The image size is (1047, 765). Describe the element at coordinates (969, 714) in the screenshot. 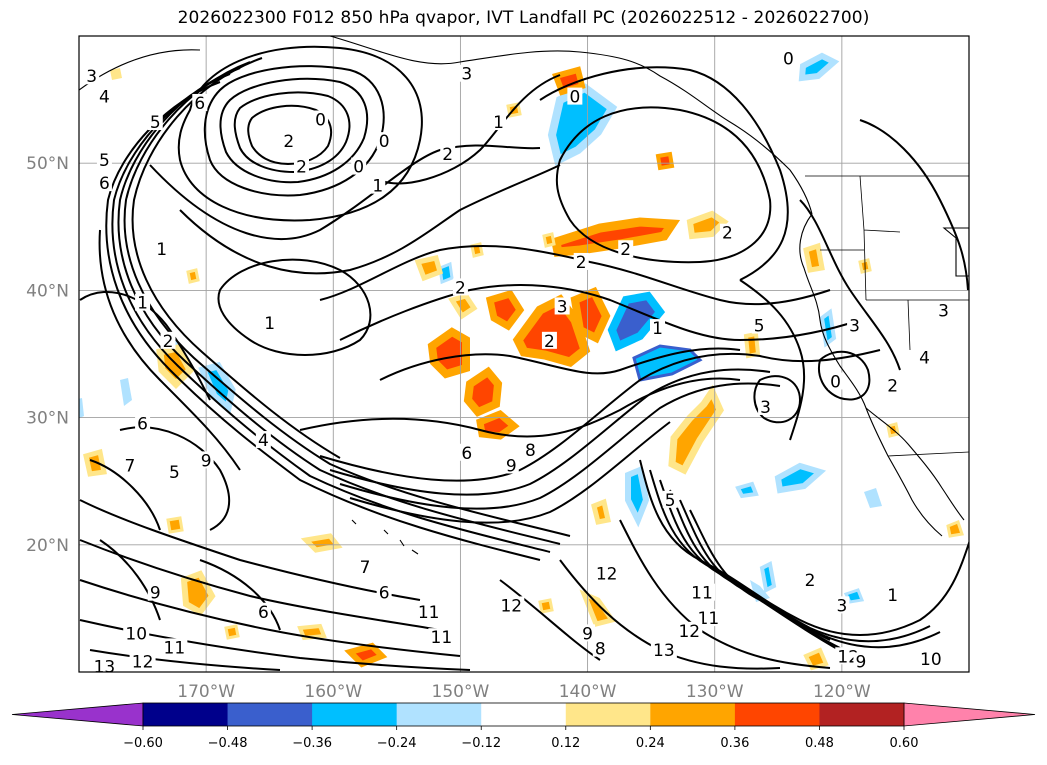

I see `colorbar-over-arrow` at that location.